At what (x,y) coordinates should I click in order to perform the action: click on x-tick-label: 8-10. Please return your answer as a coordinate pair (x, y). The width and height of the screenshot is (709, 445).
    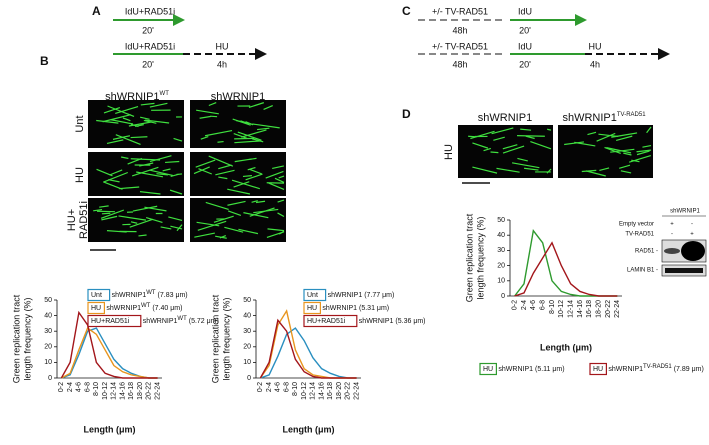
    Looking at the image, I should click on (552, 307).